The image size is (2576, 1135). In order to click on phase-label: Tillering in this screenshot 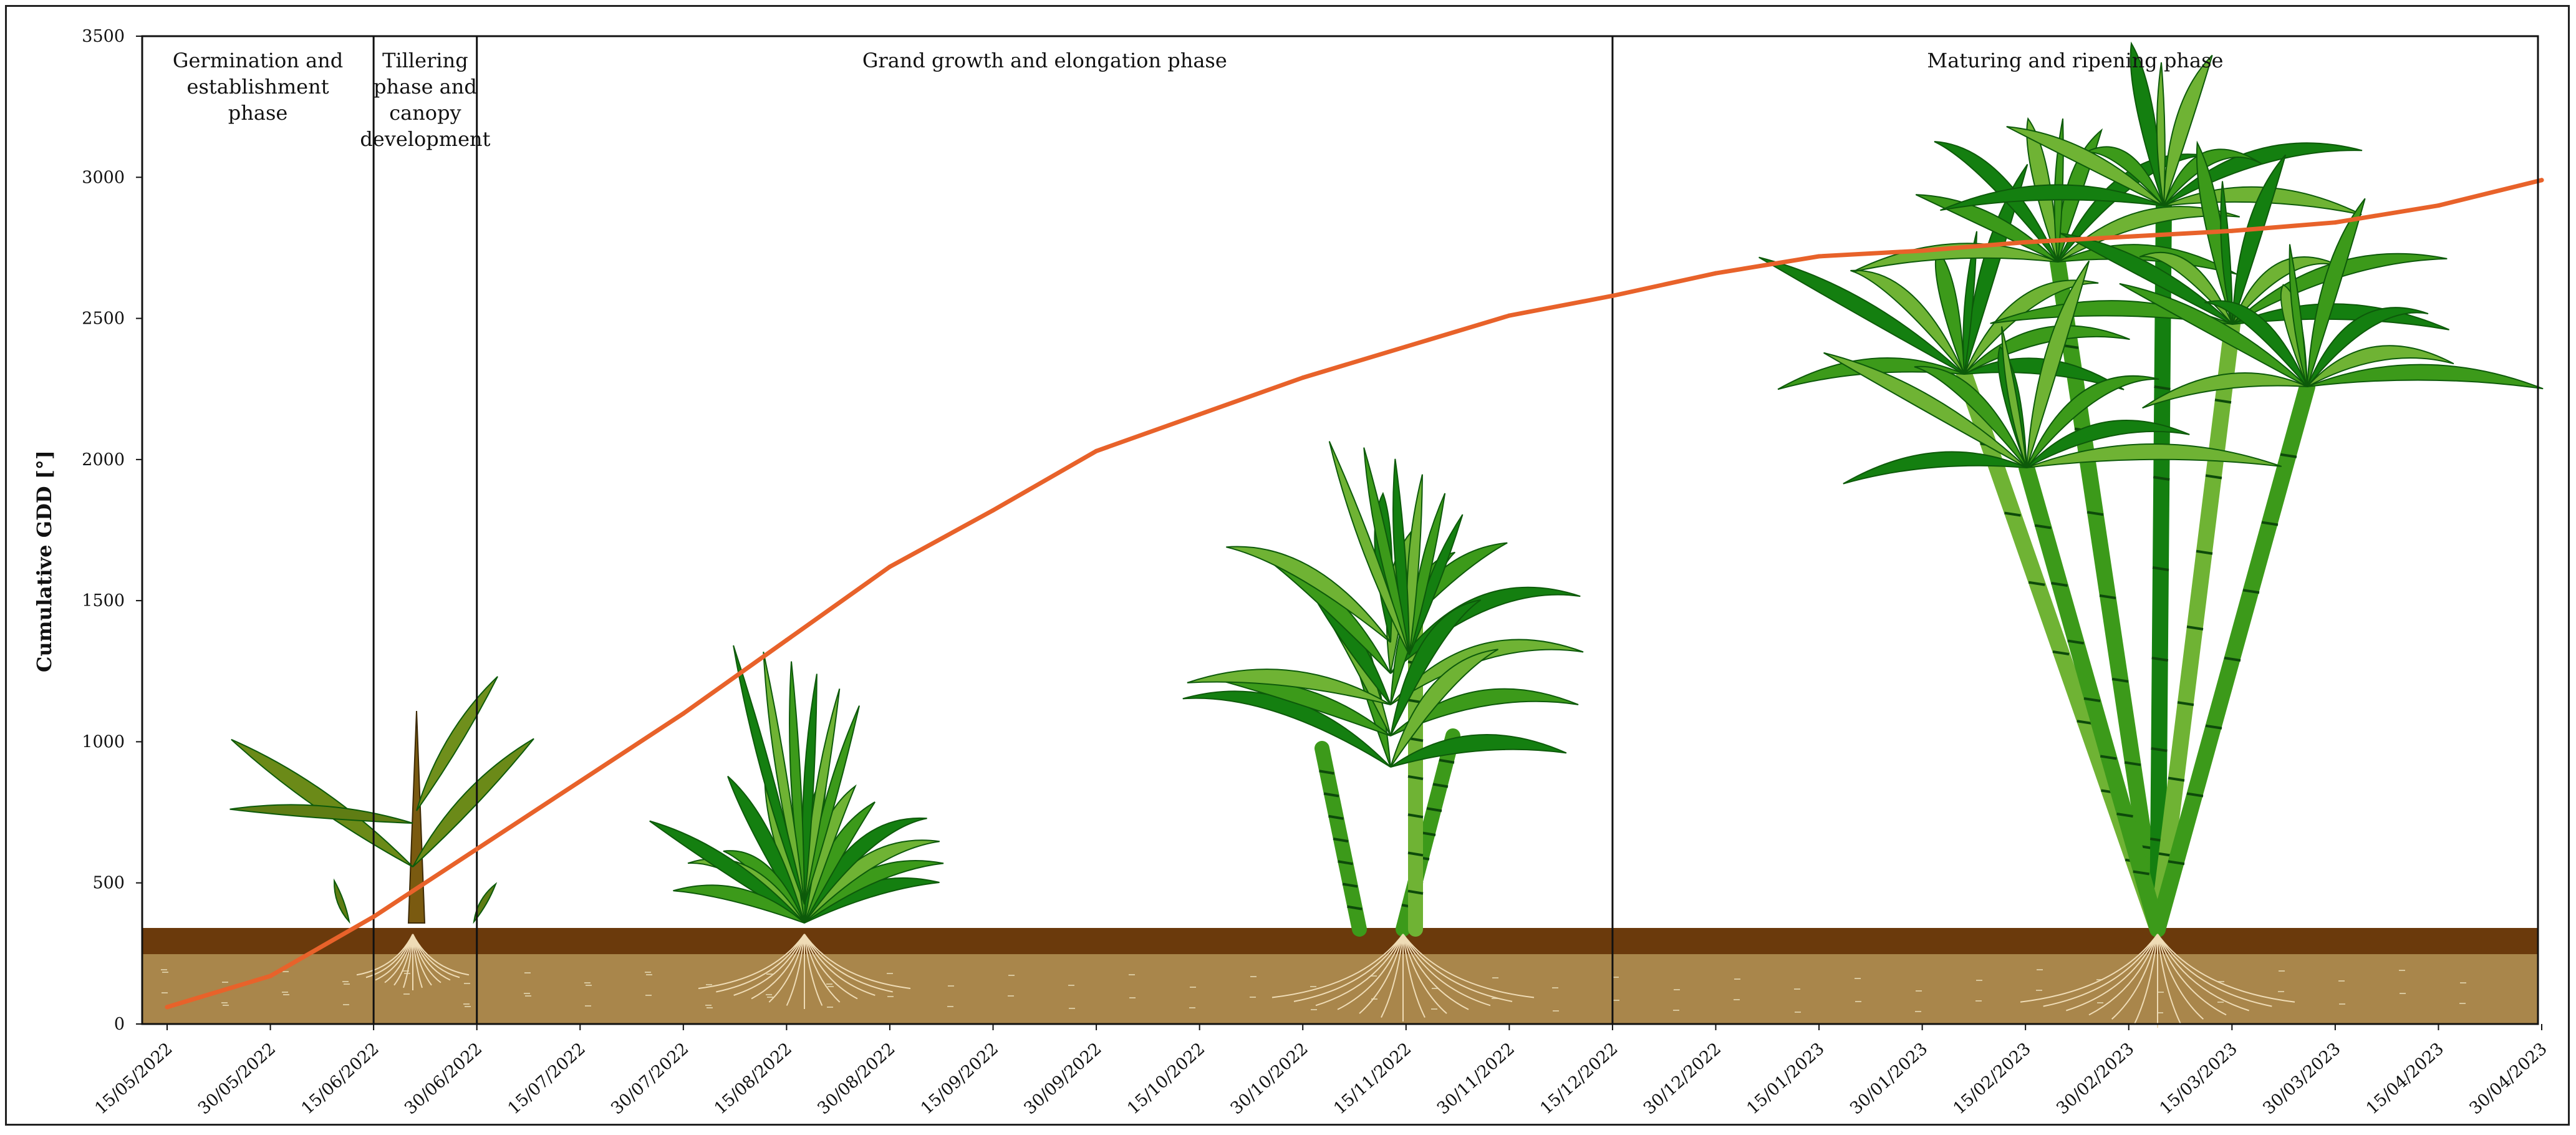, I will do `click(425, 60)`.